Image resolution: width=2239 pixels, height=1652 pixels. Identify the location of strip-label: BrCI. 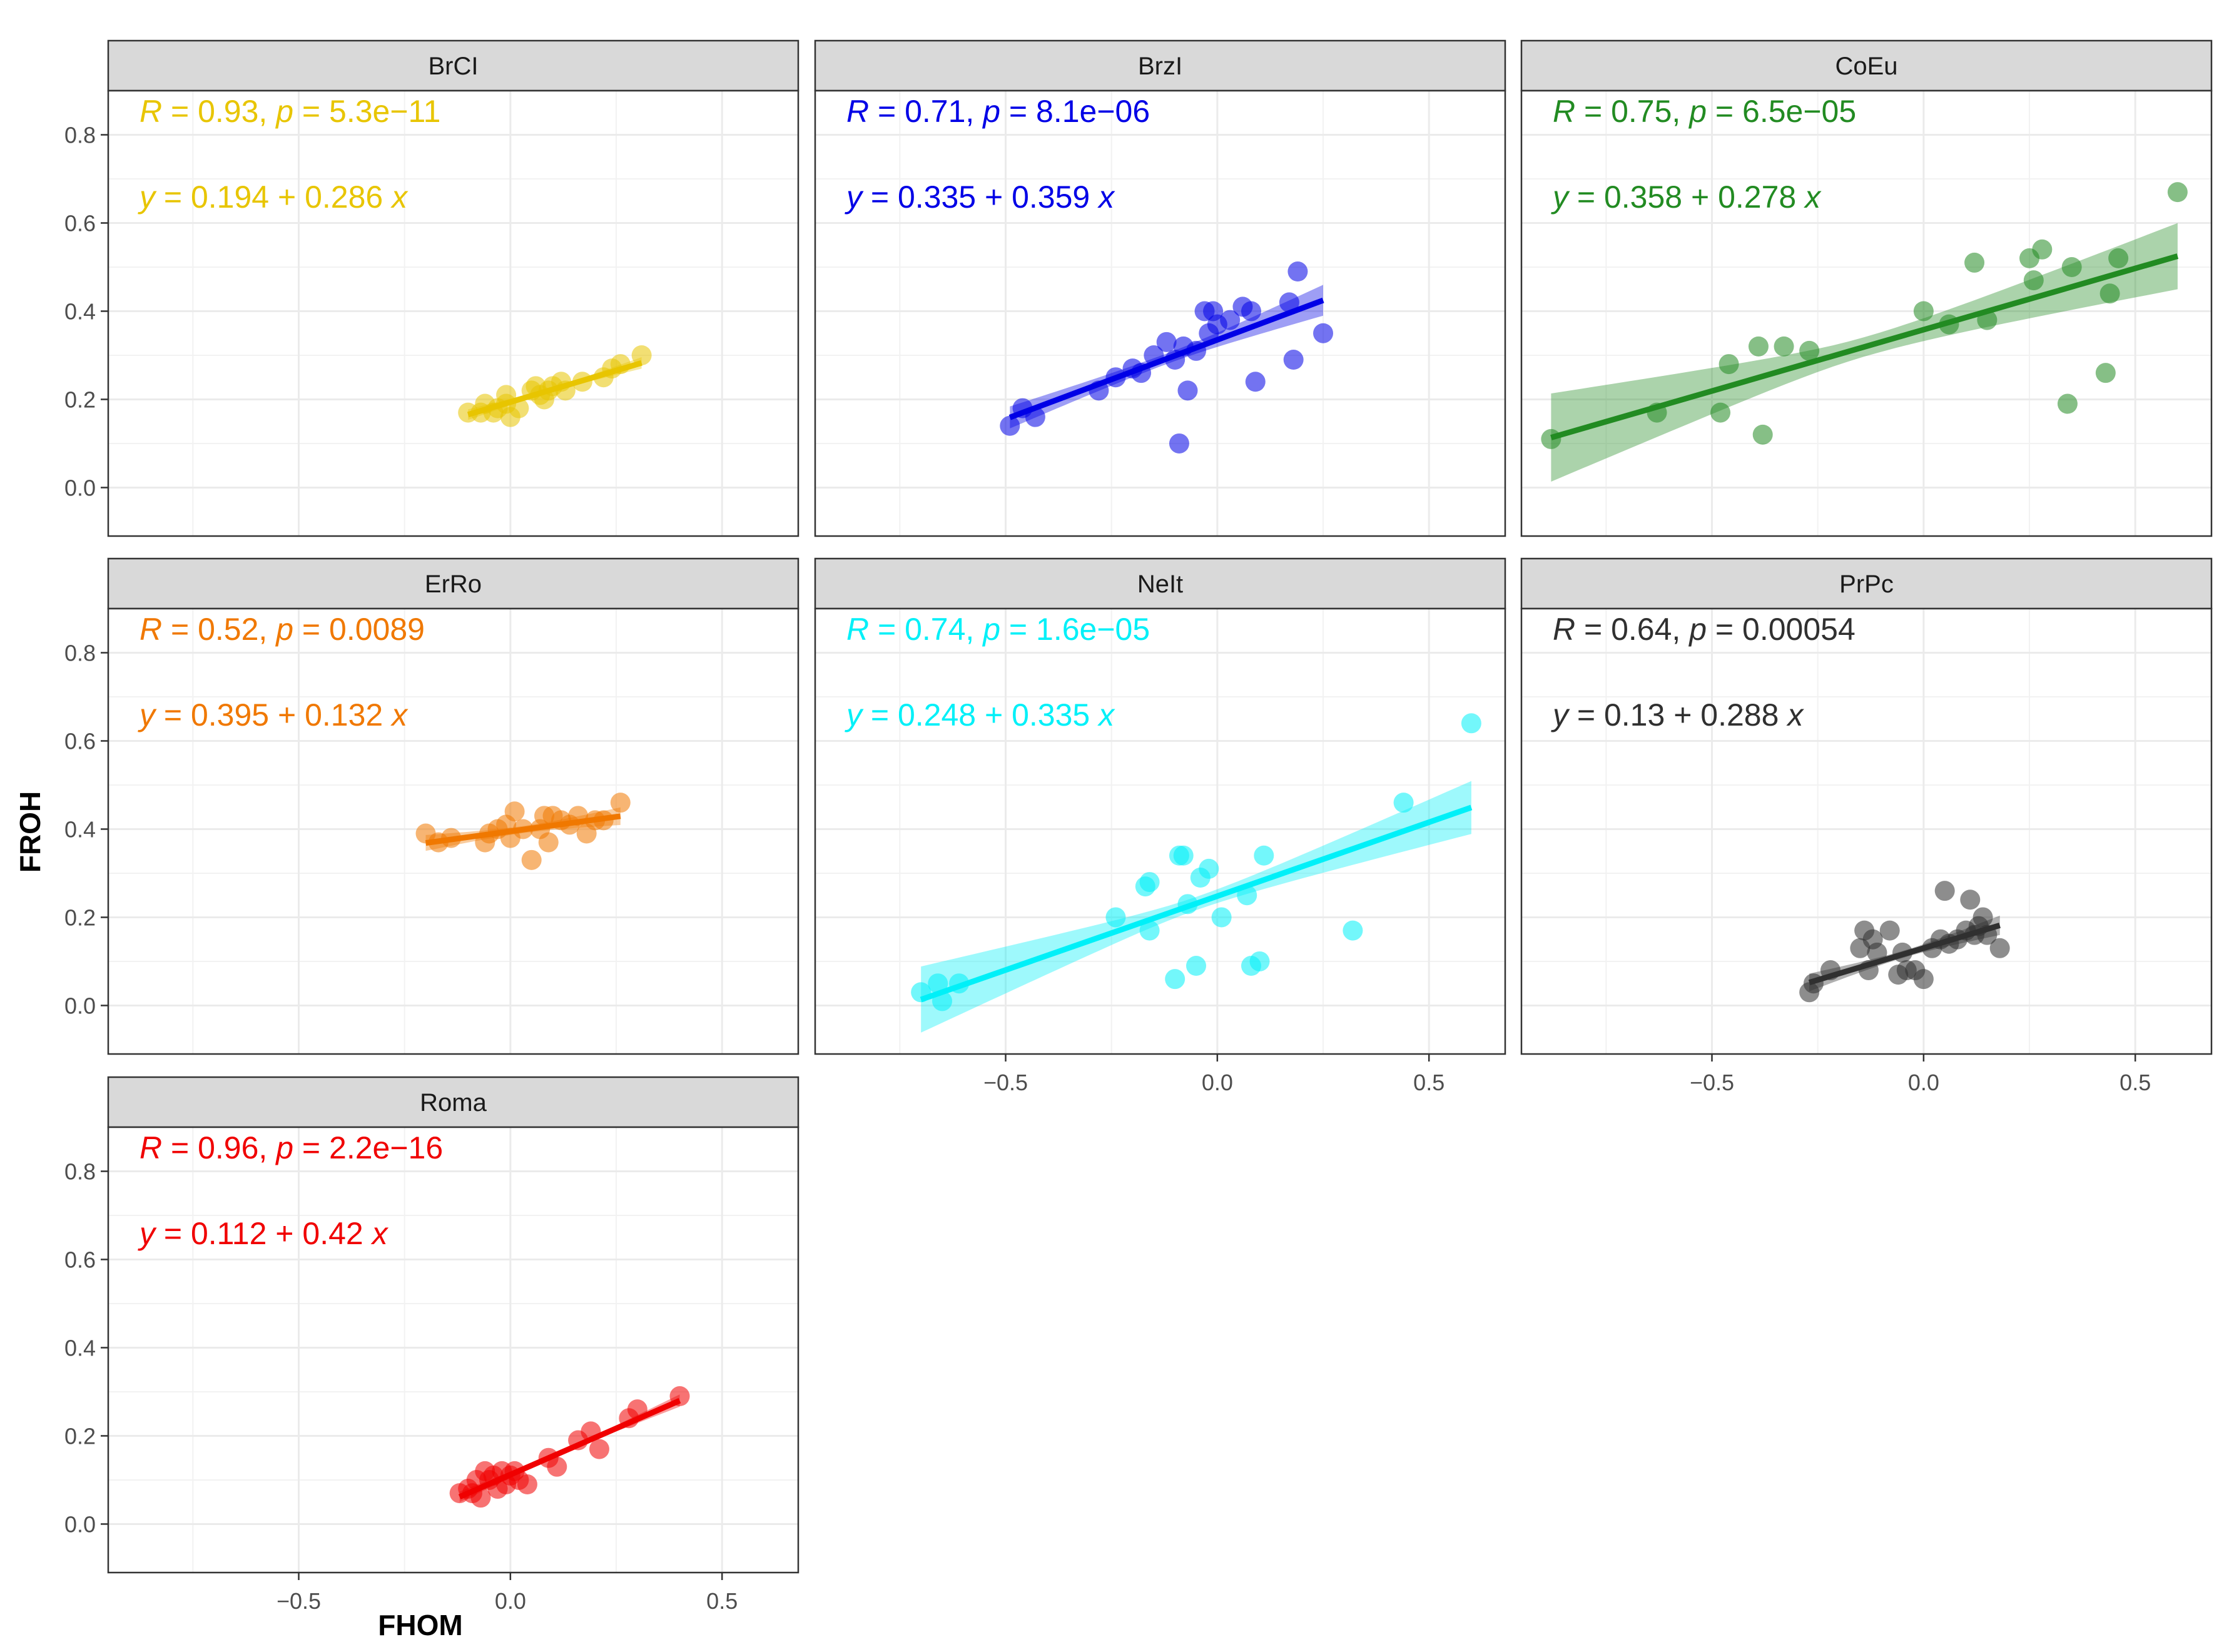
(454, 66).